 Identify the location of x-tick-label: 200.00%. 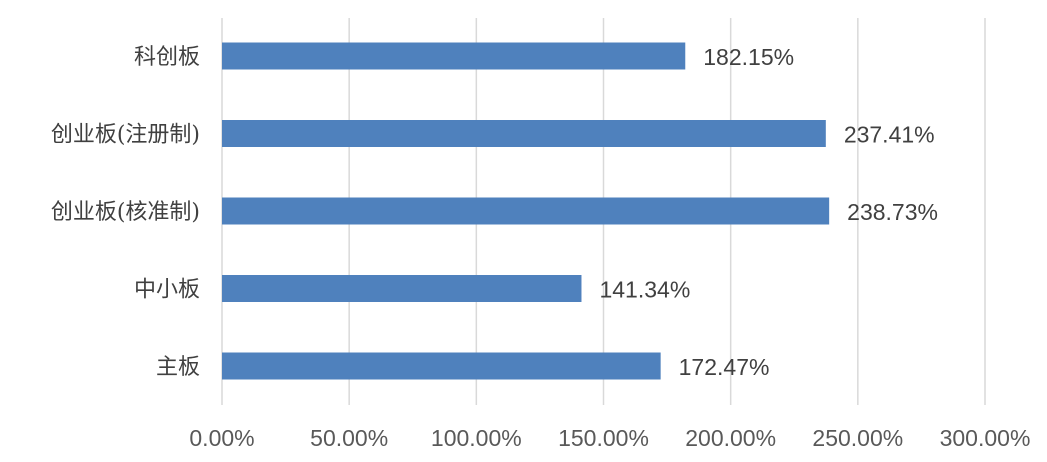
(730, 438).